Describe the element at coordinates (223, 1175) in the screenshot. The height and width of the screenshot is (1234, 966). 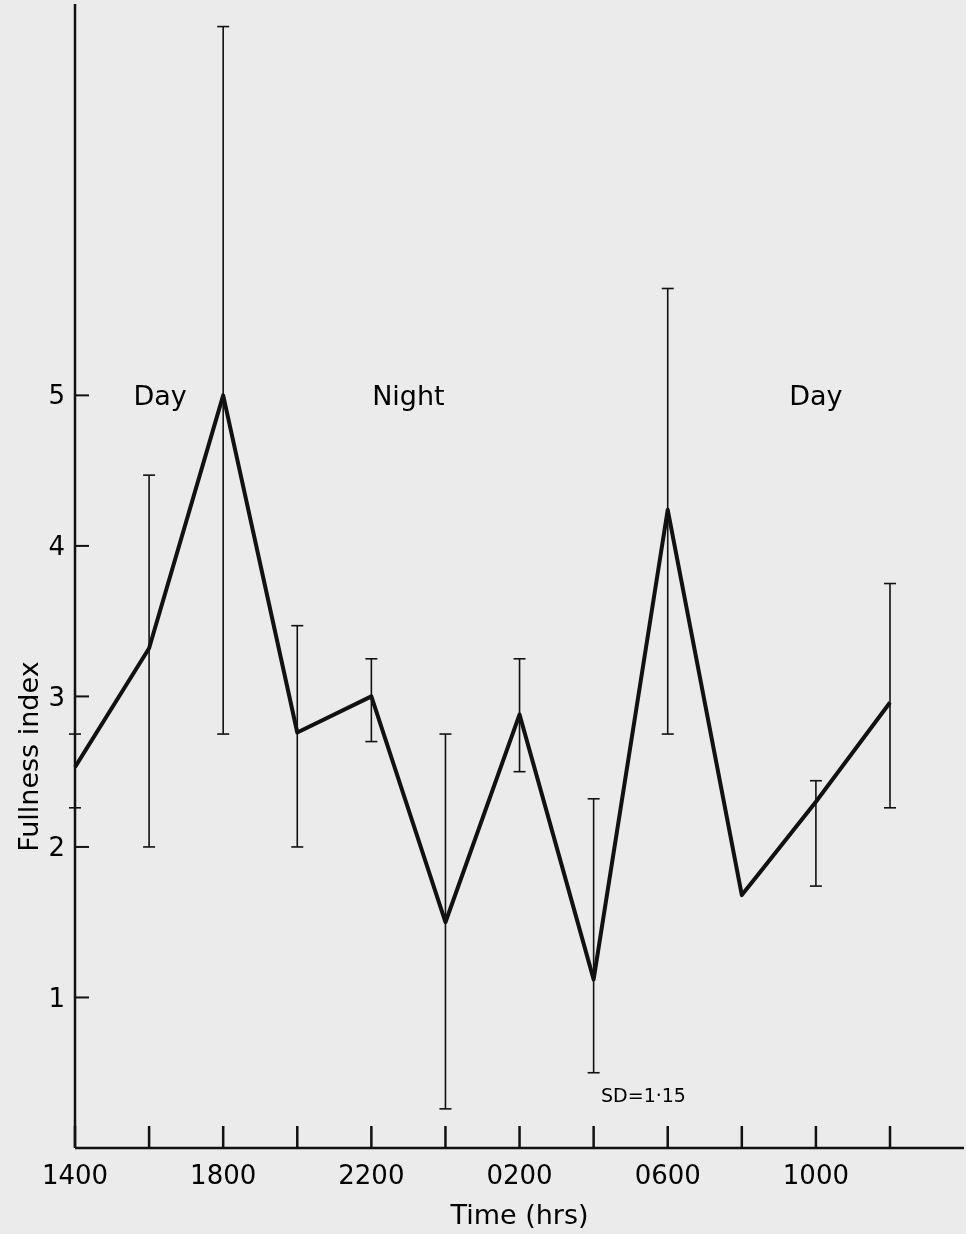
I see `x-tick-label: 1800` at that location.